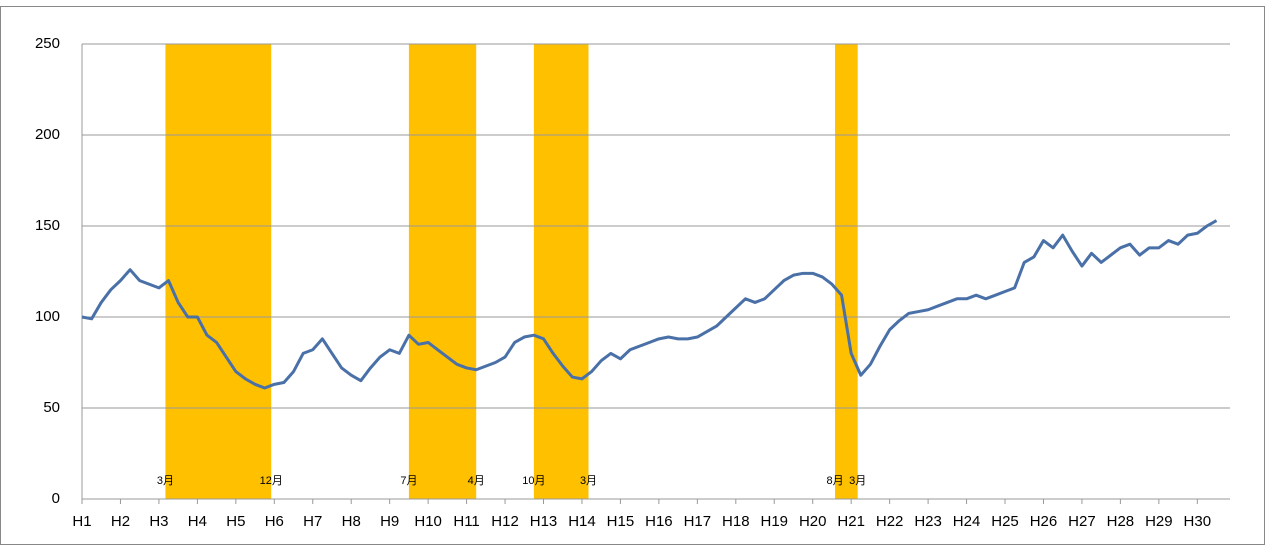 The height and width of the screenshot is (551, 1266). Describe the element at coordinates (274, 521) in the screenshot. I see `x-tick-label: H6` at that location.